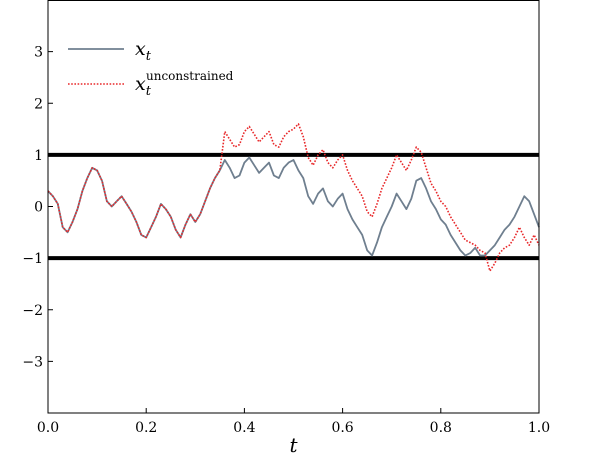 The width and height of the screenshot is (608, 456). I want to click on y-tick-label: 2, so click(38, 104).